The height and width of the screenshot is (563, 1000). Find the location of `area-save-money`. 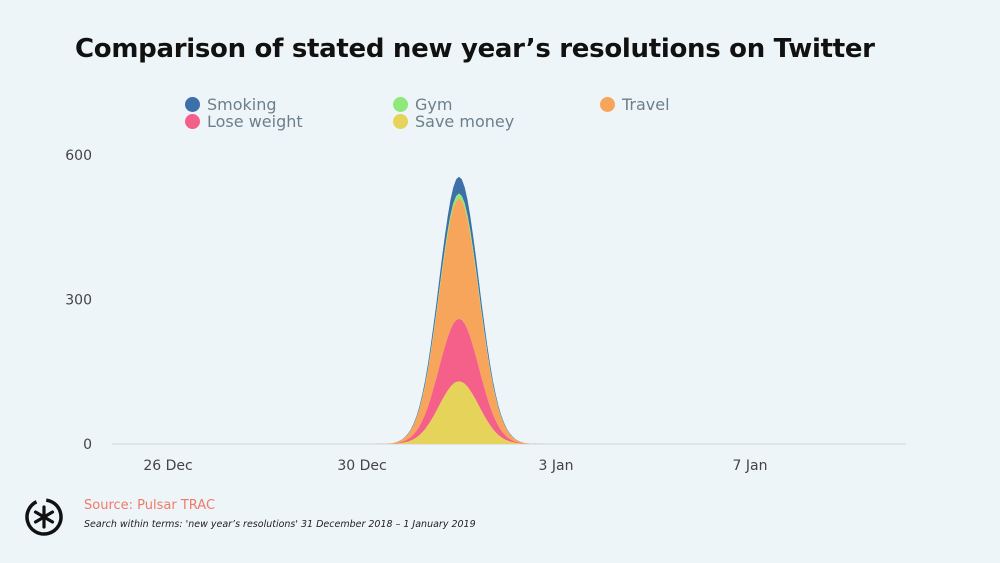

area-save-money is located at coordinates (459, 412).